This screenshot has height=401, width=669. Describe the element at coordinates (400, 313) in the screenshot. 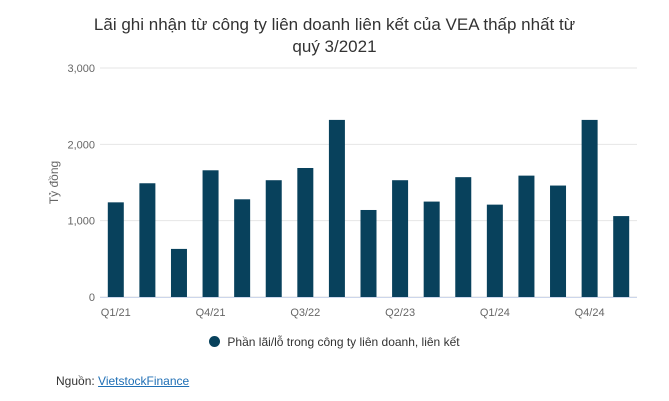

I see `x-tick-label: Q2/23` at that location.